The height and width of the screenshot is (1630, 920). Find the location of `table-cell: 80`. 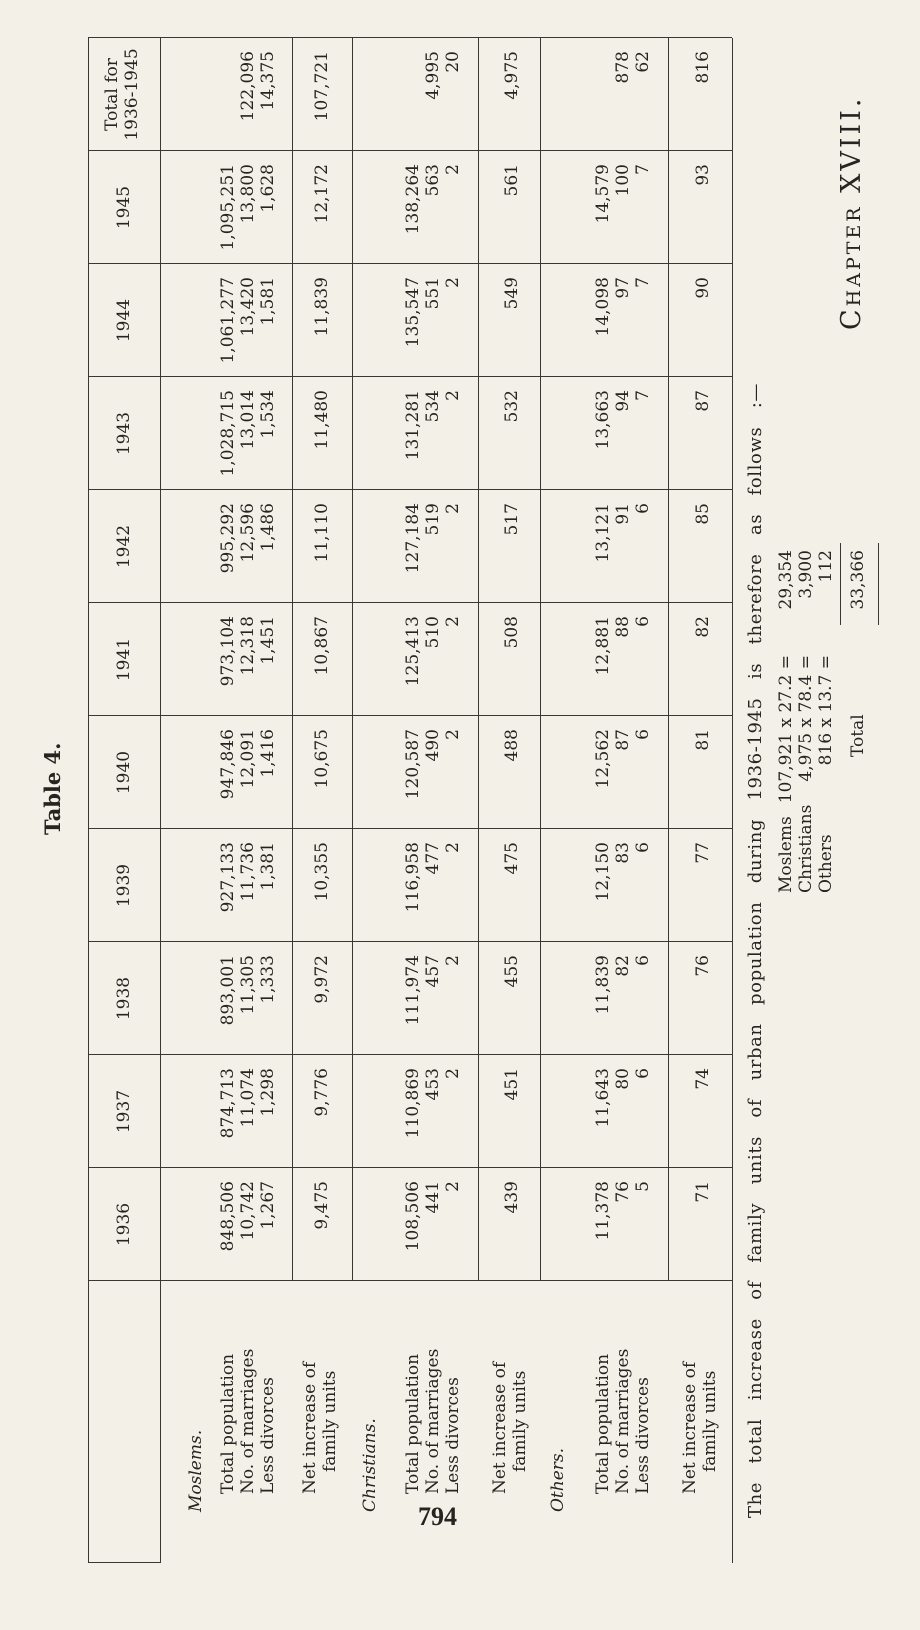

table-cell: 80 is located at coordinates (623, 1079).